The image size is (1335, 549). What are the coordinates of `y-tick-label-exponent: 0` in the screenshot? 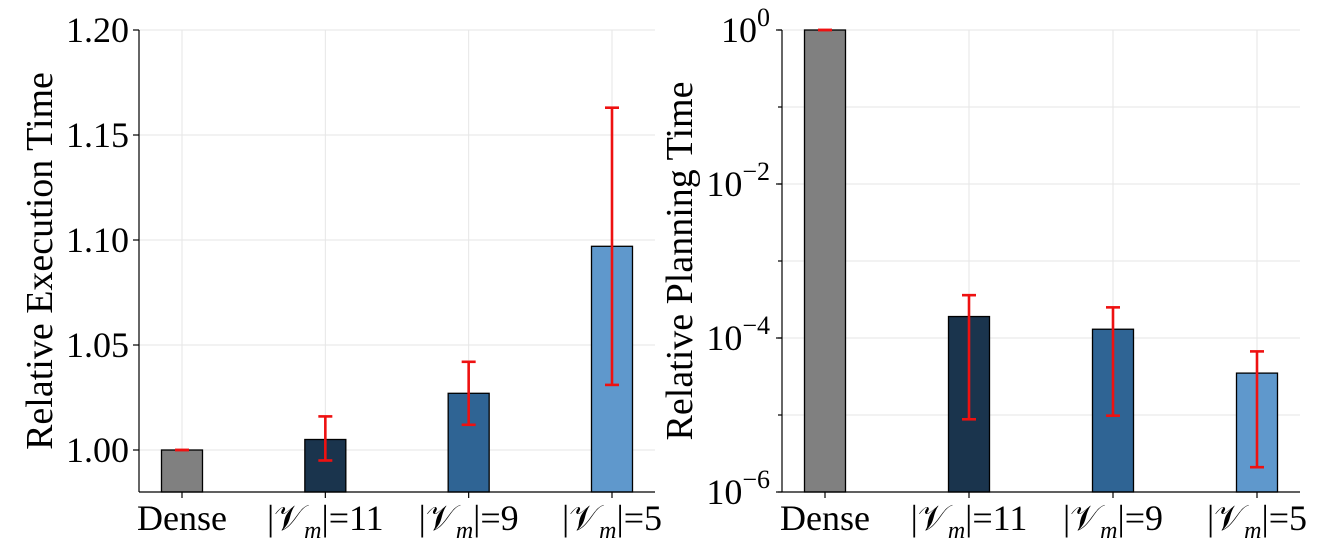 It's located at (763, 17).